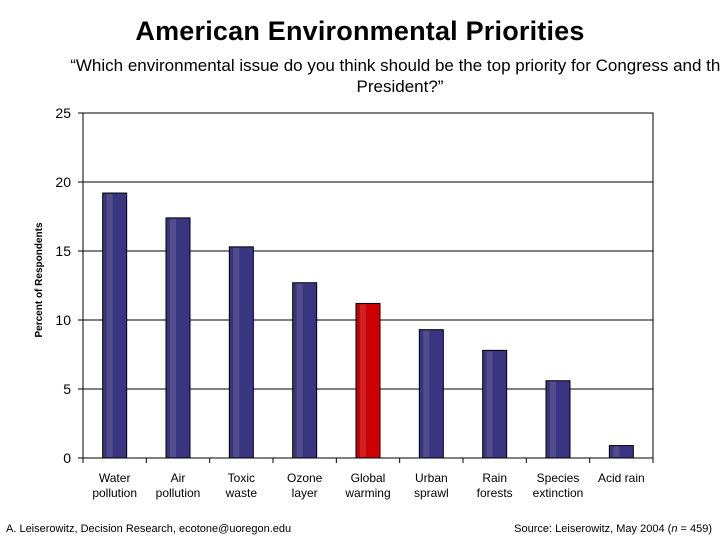  What do you see at coordinates (368, 478) in the screenshot?
I see `x-tick-label: Global` at bounding box center [368, 478].